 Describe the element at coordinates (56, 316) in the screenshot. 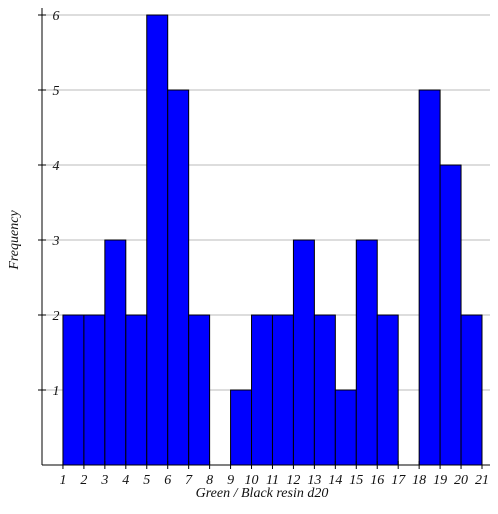

I see `y-tick-label: 2` at that location.